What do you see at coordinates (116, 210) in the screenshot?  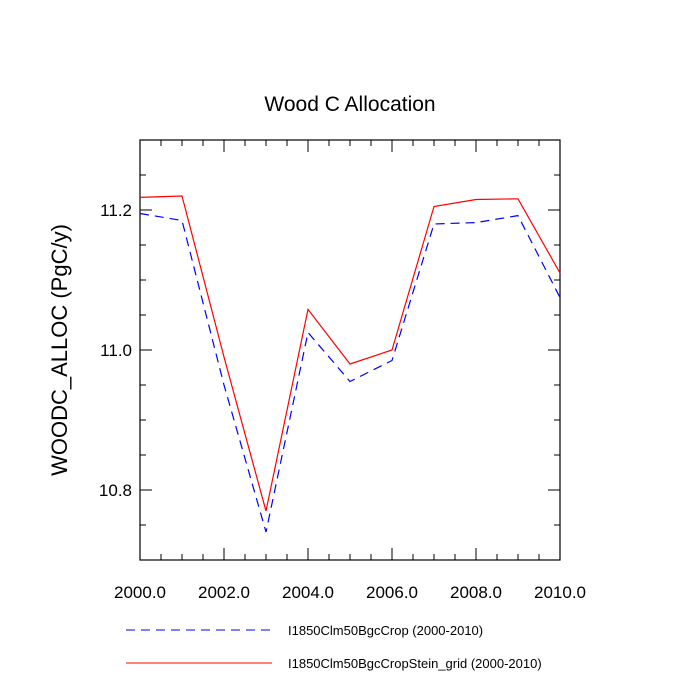 I see `y-tick-label: 11.2` at bounding box center [116, 210].